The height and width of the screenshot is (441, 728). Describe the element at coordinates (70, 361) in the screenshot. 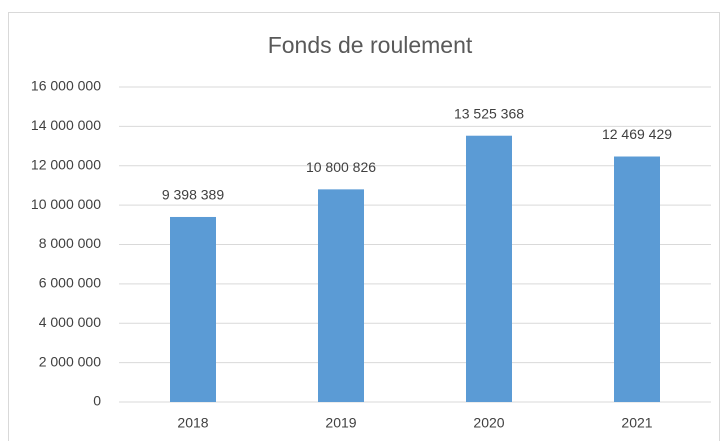

I see `y-tick-label: 2 000 000` at that location.